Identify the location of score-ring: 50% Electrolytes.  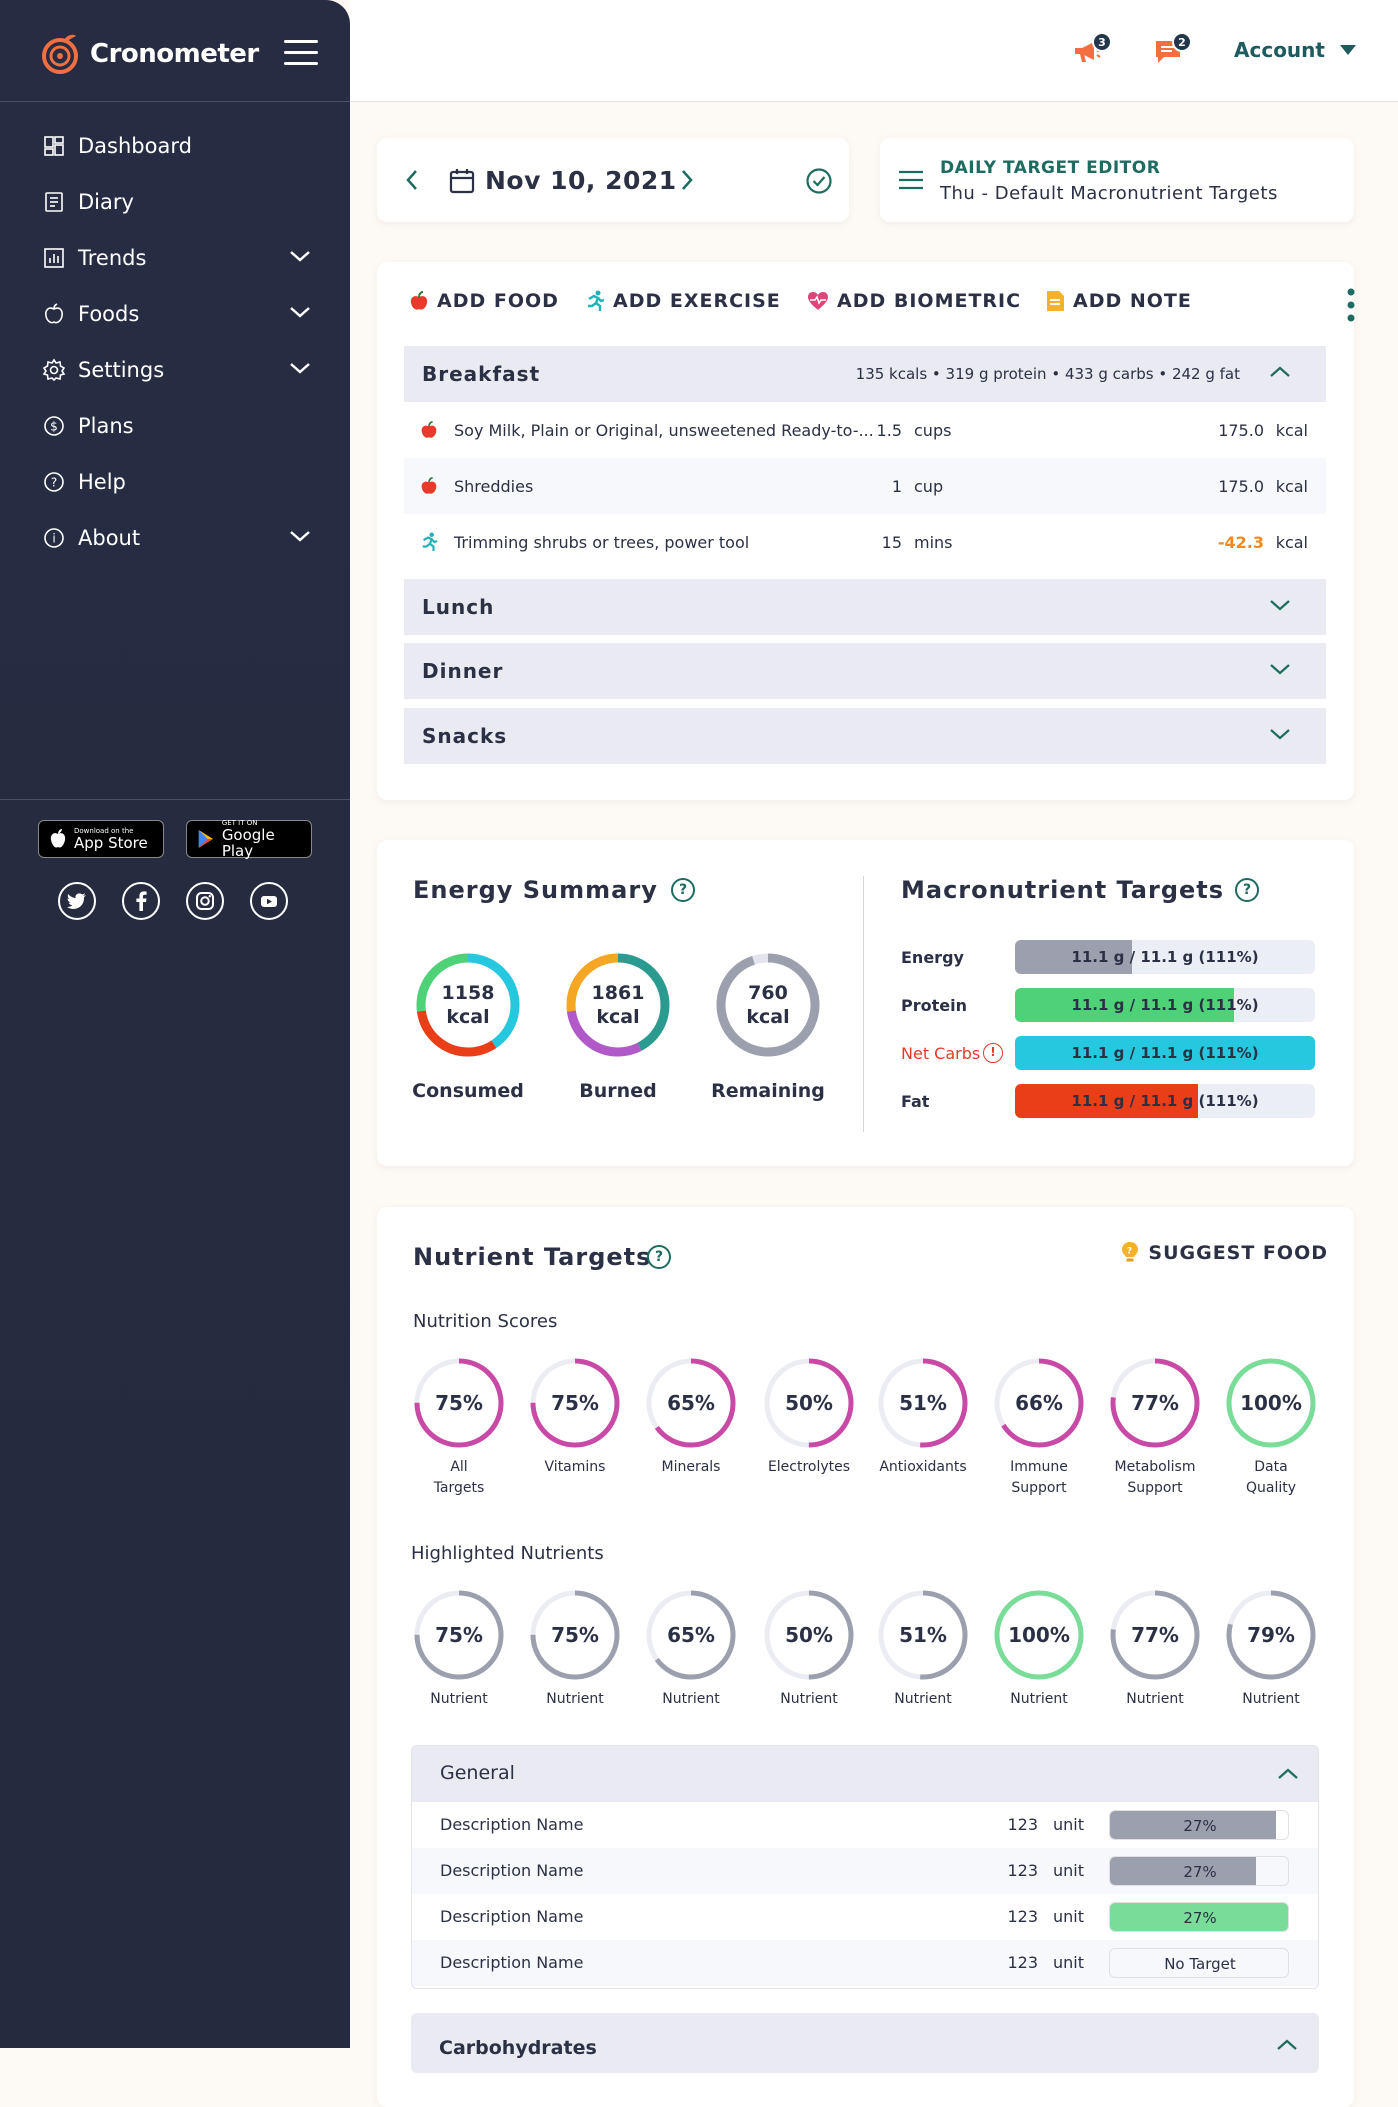
(809, 1416).